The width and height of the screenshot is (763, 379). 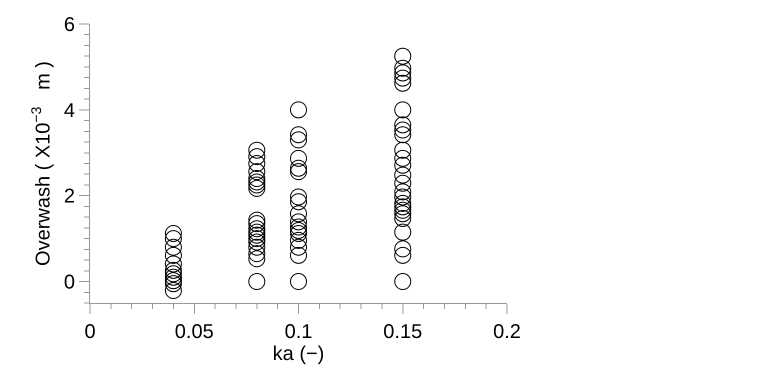 I want to click on x-tick-label: 0.1, so click(x=298, y=332).